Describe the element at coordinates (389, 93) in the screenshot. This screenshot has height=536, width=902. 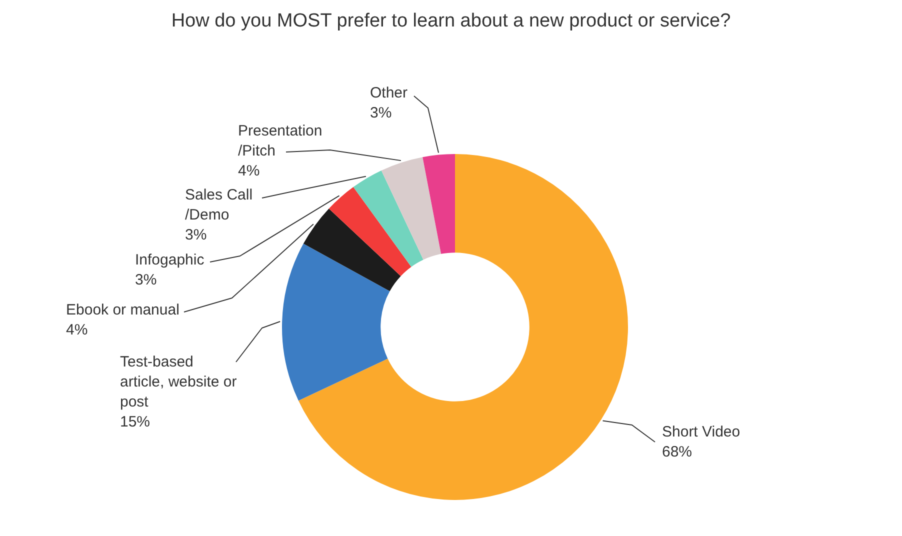
I see `slice-label: Other` at that location.